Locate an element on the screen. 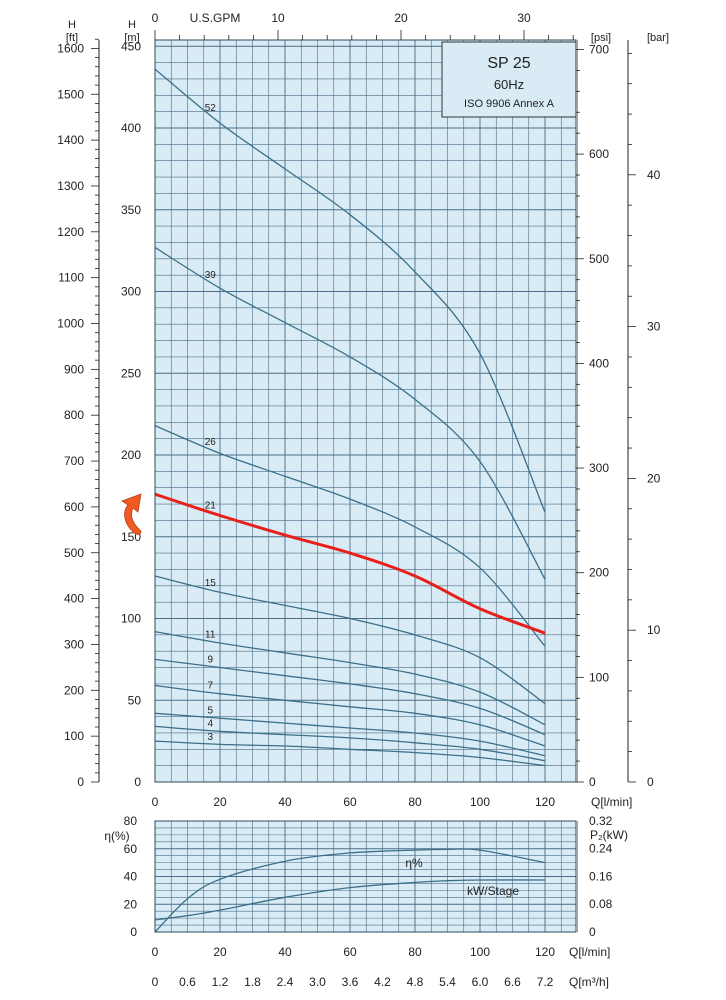 The width and height of the screenshot is (726, 1000). efficiency-curve-label: η% is located at coordinates (414, 863).